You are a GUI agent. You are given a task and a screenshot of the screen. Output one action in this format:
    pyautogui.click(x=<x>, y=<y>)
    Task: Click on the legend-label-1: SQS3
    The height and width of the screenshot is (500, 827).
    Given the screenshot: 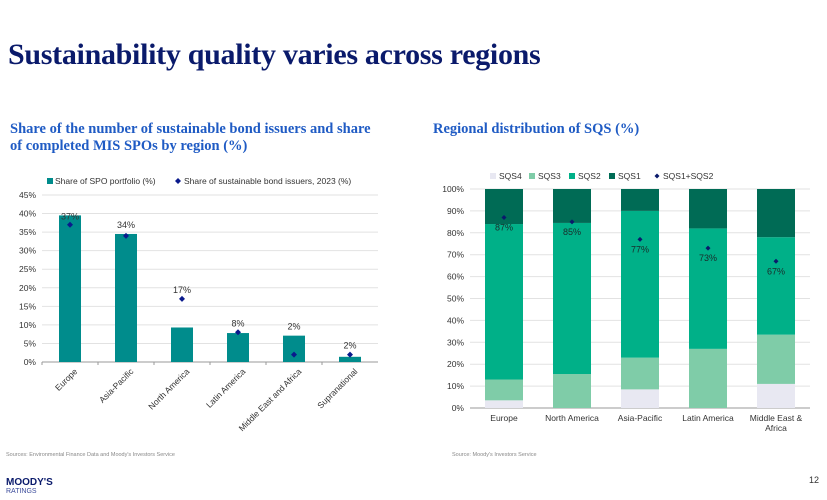 What is the action you would take?
    pyautogui.click(x=549, y=176)
    